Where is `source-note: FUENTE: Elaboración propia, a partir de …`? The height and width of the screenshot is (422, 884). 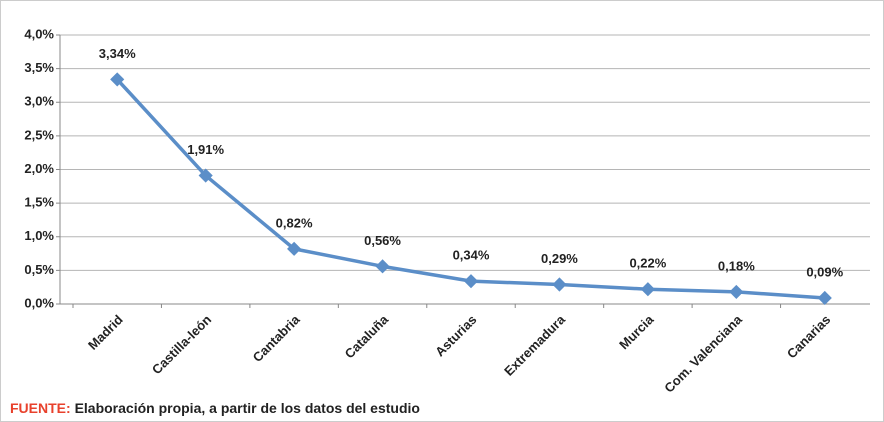 source-note: FUENTE: Elaboración propia, a partir de … is located at coordinates (215, 408).